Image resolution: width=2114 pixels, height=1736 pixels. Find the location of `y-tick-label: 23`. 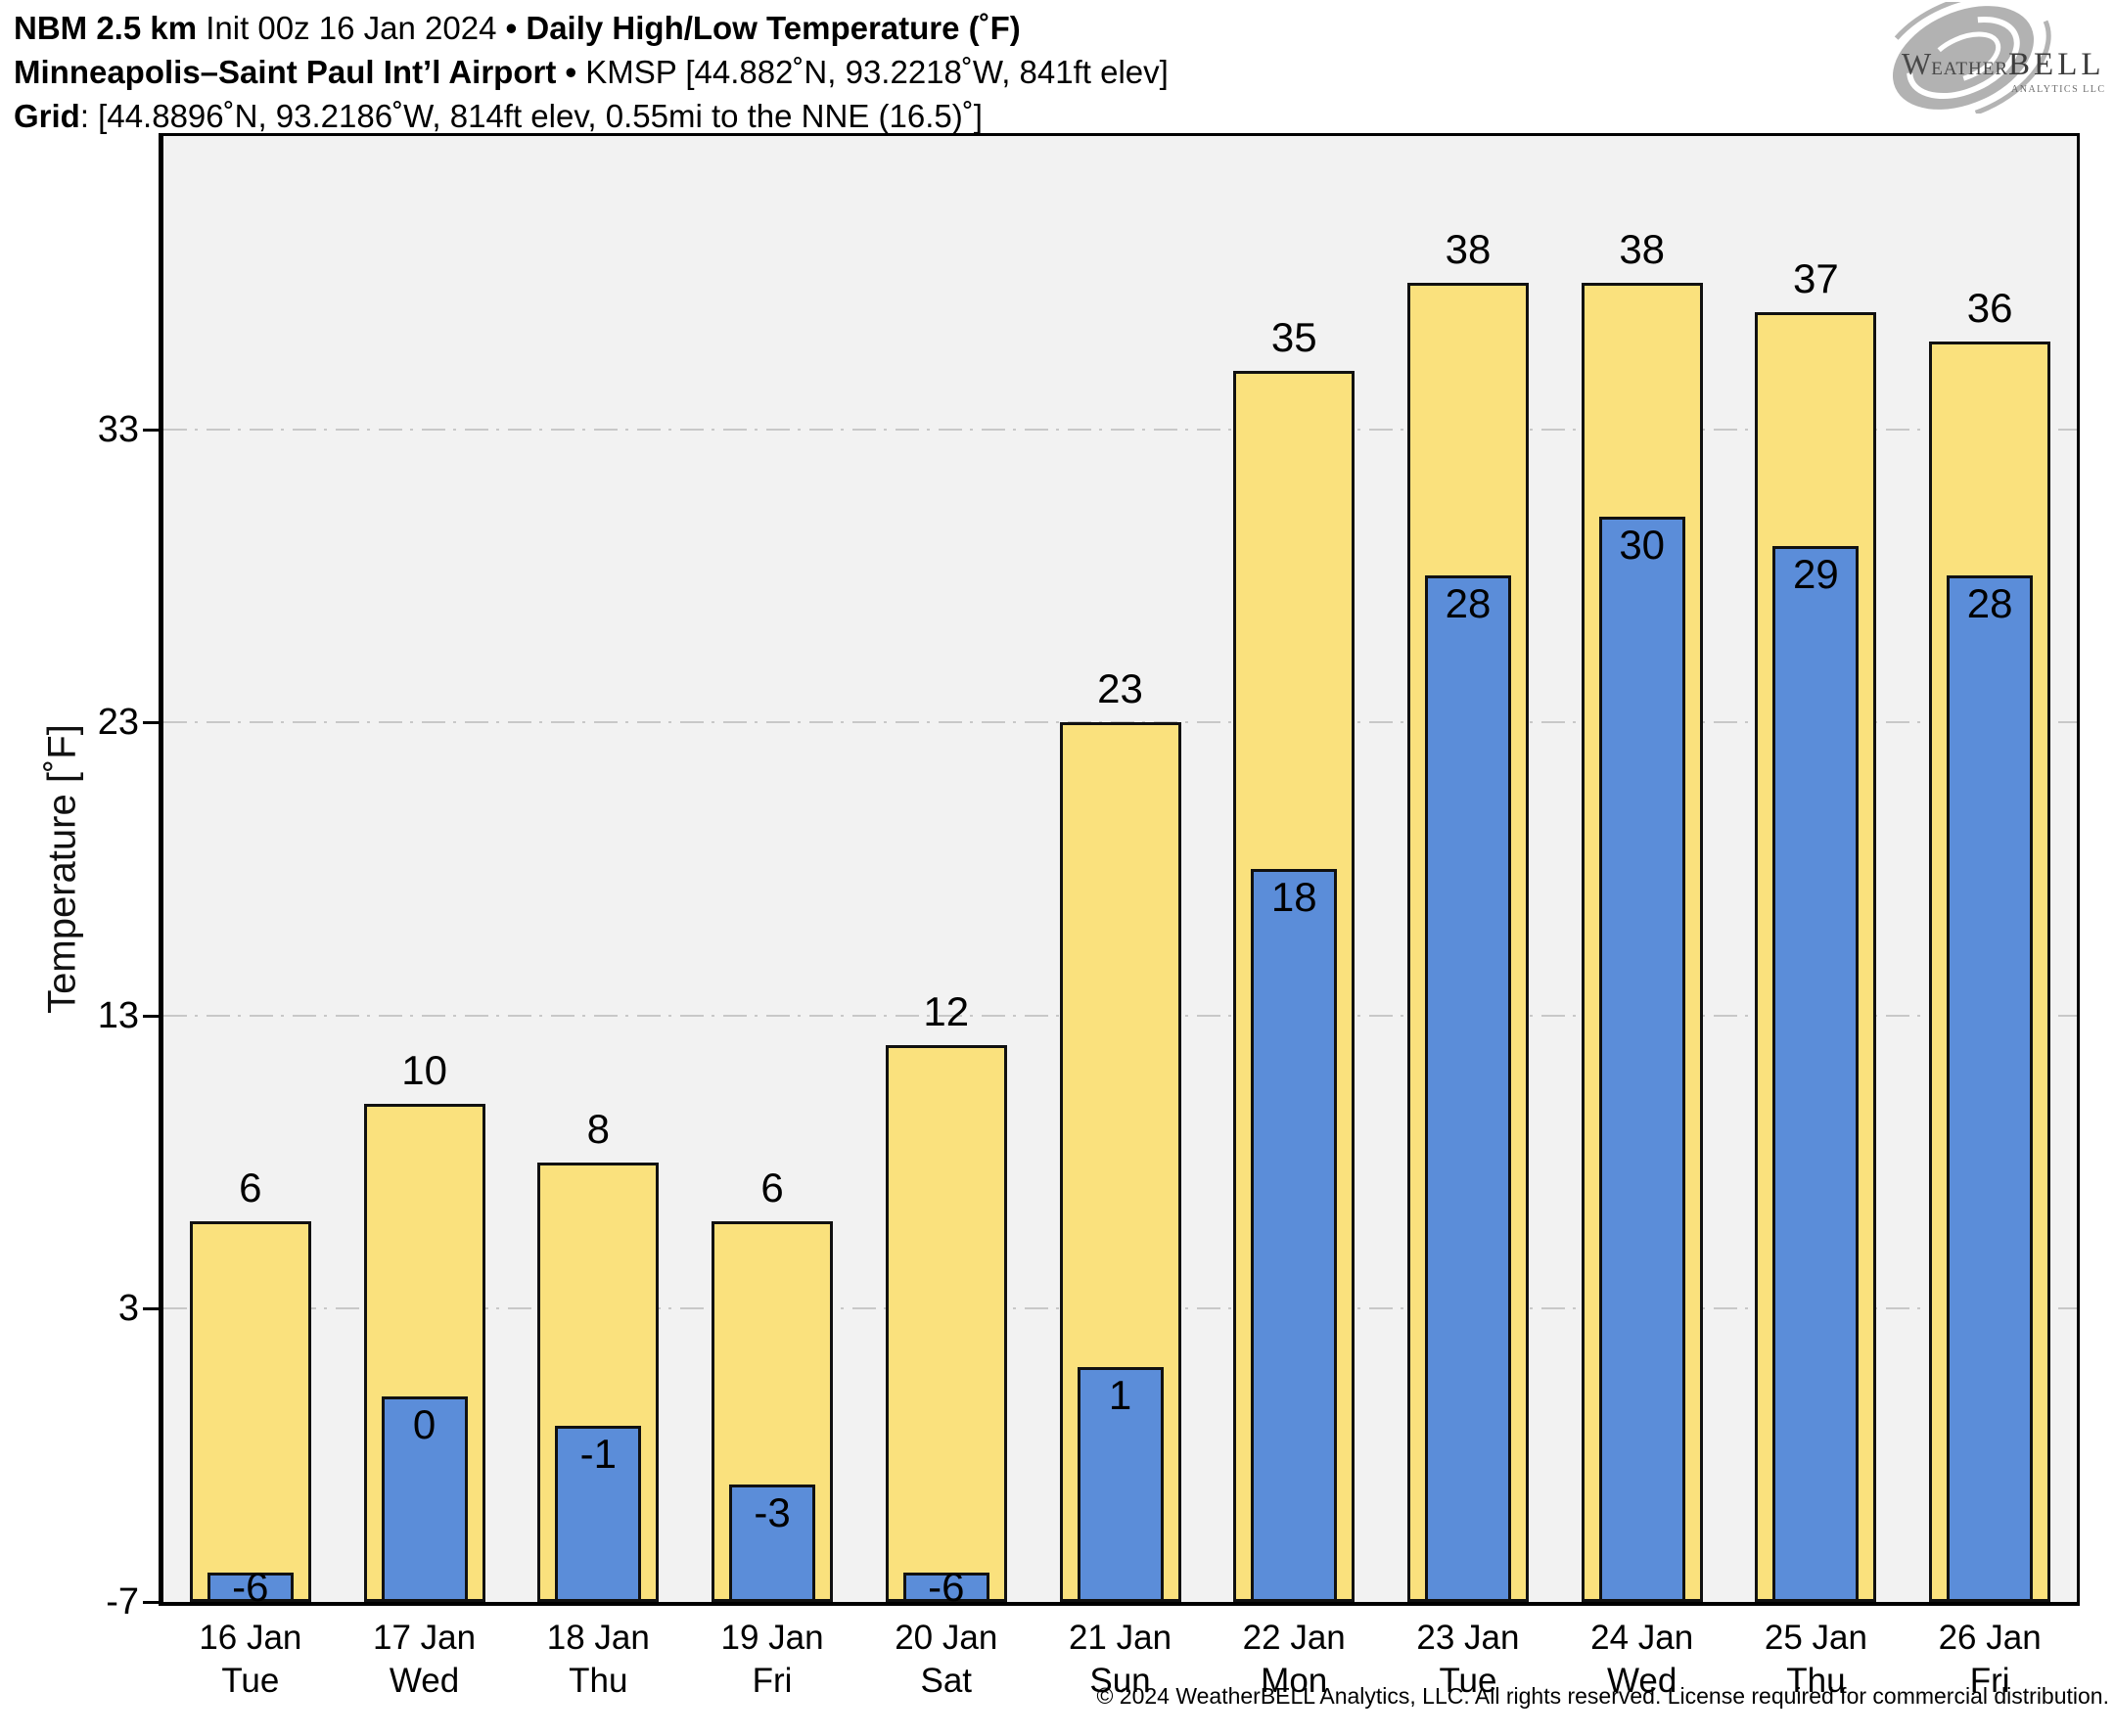

y-tick-label: 23 is located at coordinates (118, 723).